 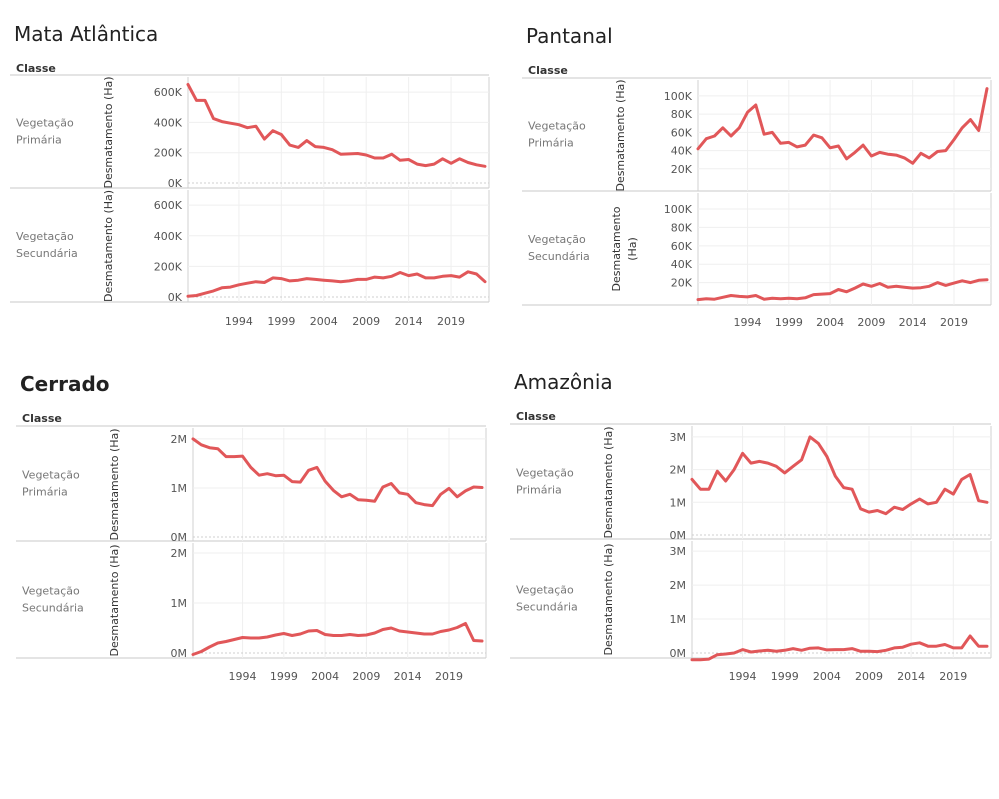 I want to click on chart2-y-axis-title-line: (Ha), so click(x=632, y=249).